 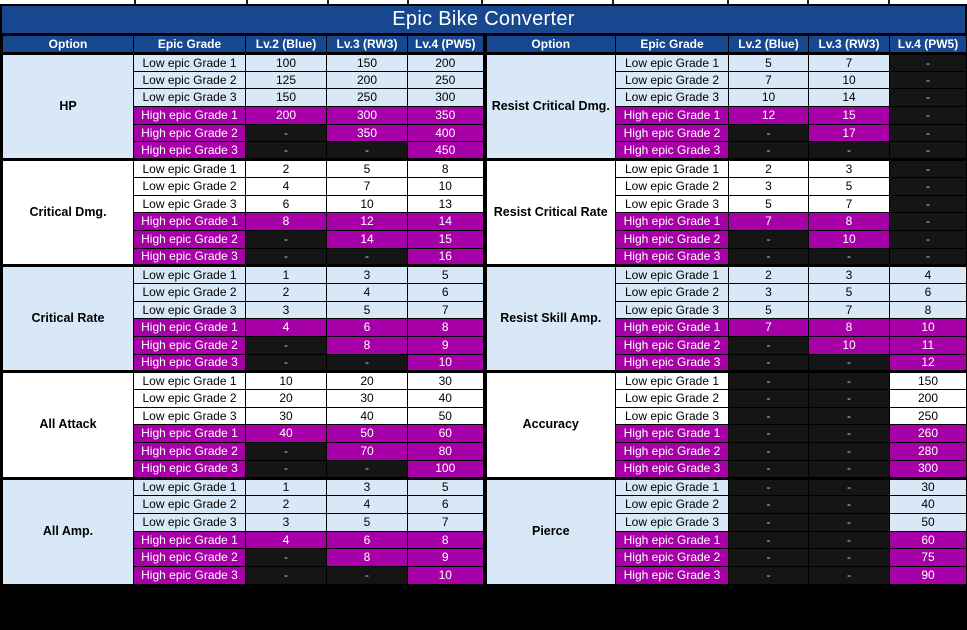 I want to click on column-header-lv2: Lv.2 (Blue), so click(x=768, y=44).